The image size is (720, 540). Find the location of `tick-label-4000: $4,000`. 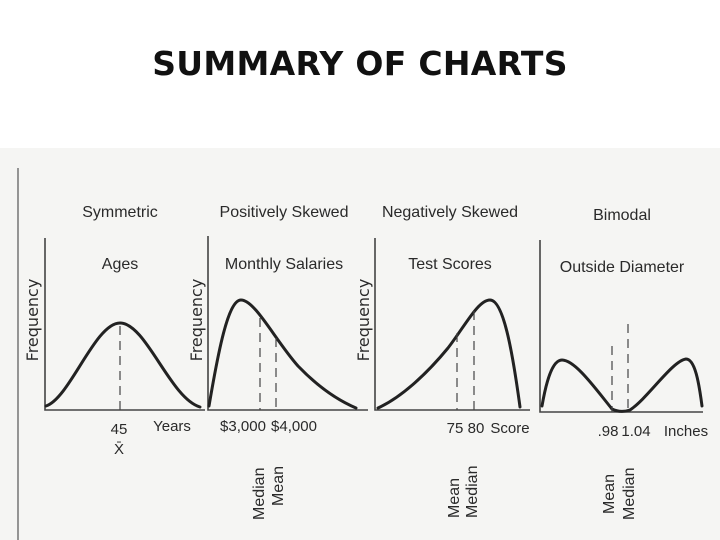

tick-label-4000: $4,000 is located at coordinates (294, 426).